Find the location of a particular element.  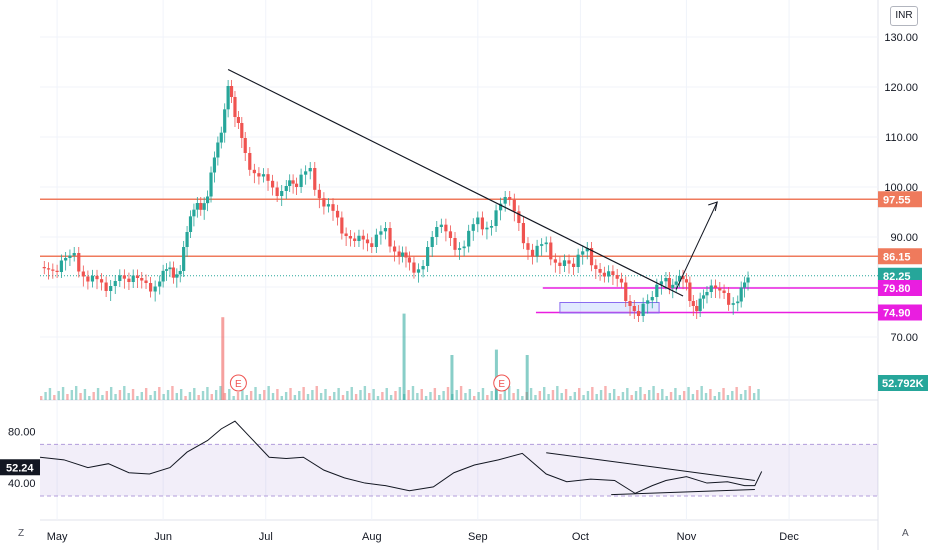

rsi-line is located at coordinates (401, 457).